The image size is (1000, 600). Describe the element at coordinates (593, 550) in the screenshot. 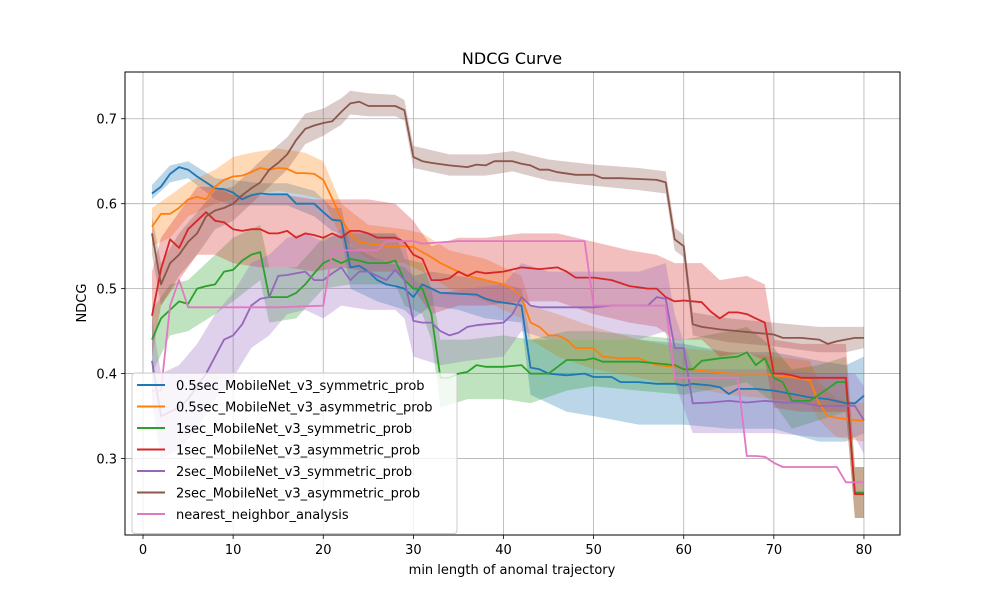

I see `x-tick-label: 50` at that location.